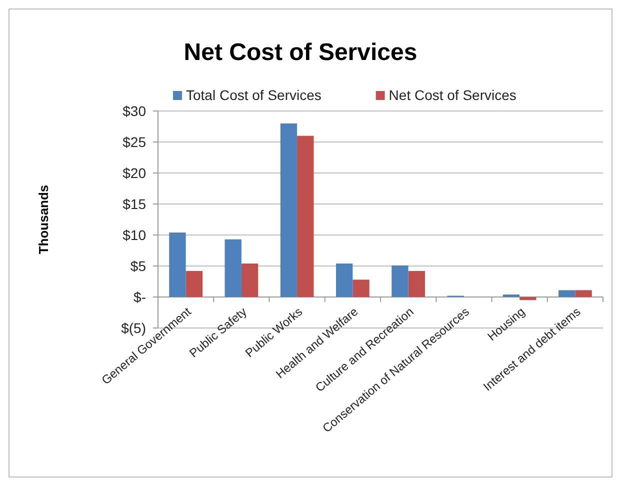 This screenshot has width=621, height=489. I want to click on chart-title: Net Cost of Services, so click(301, 52).